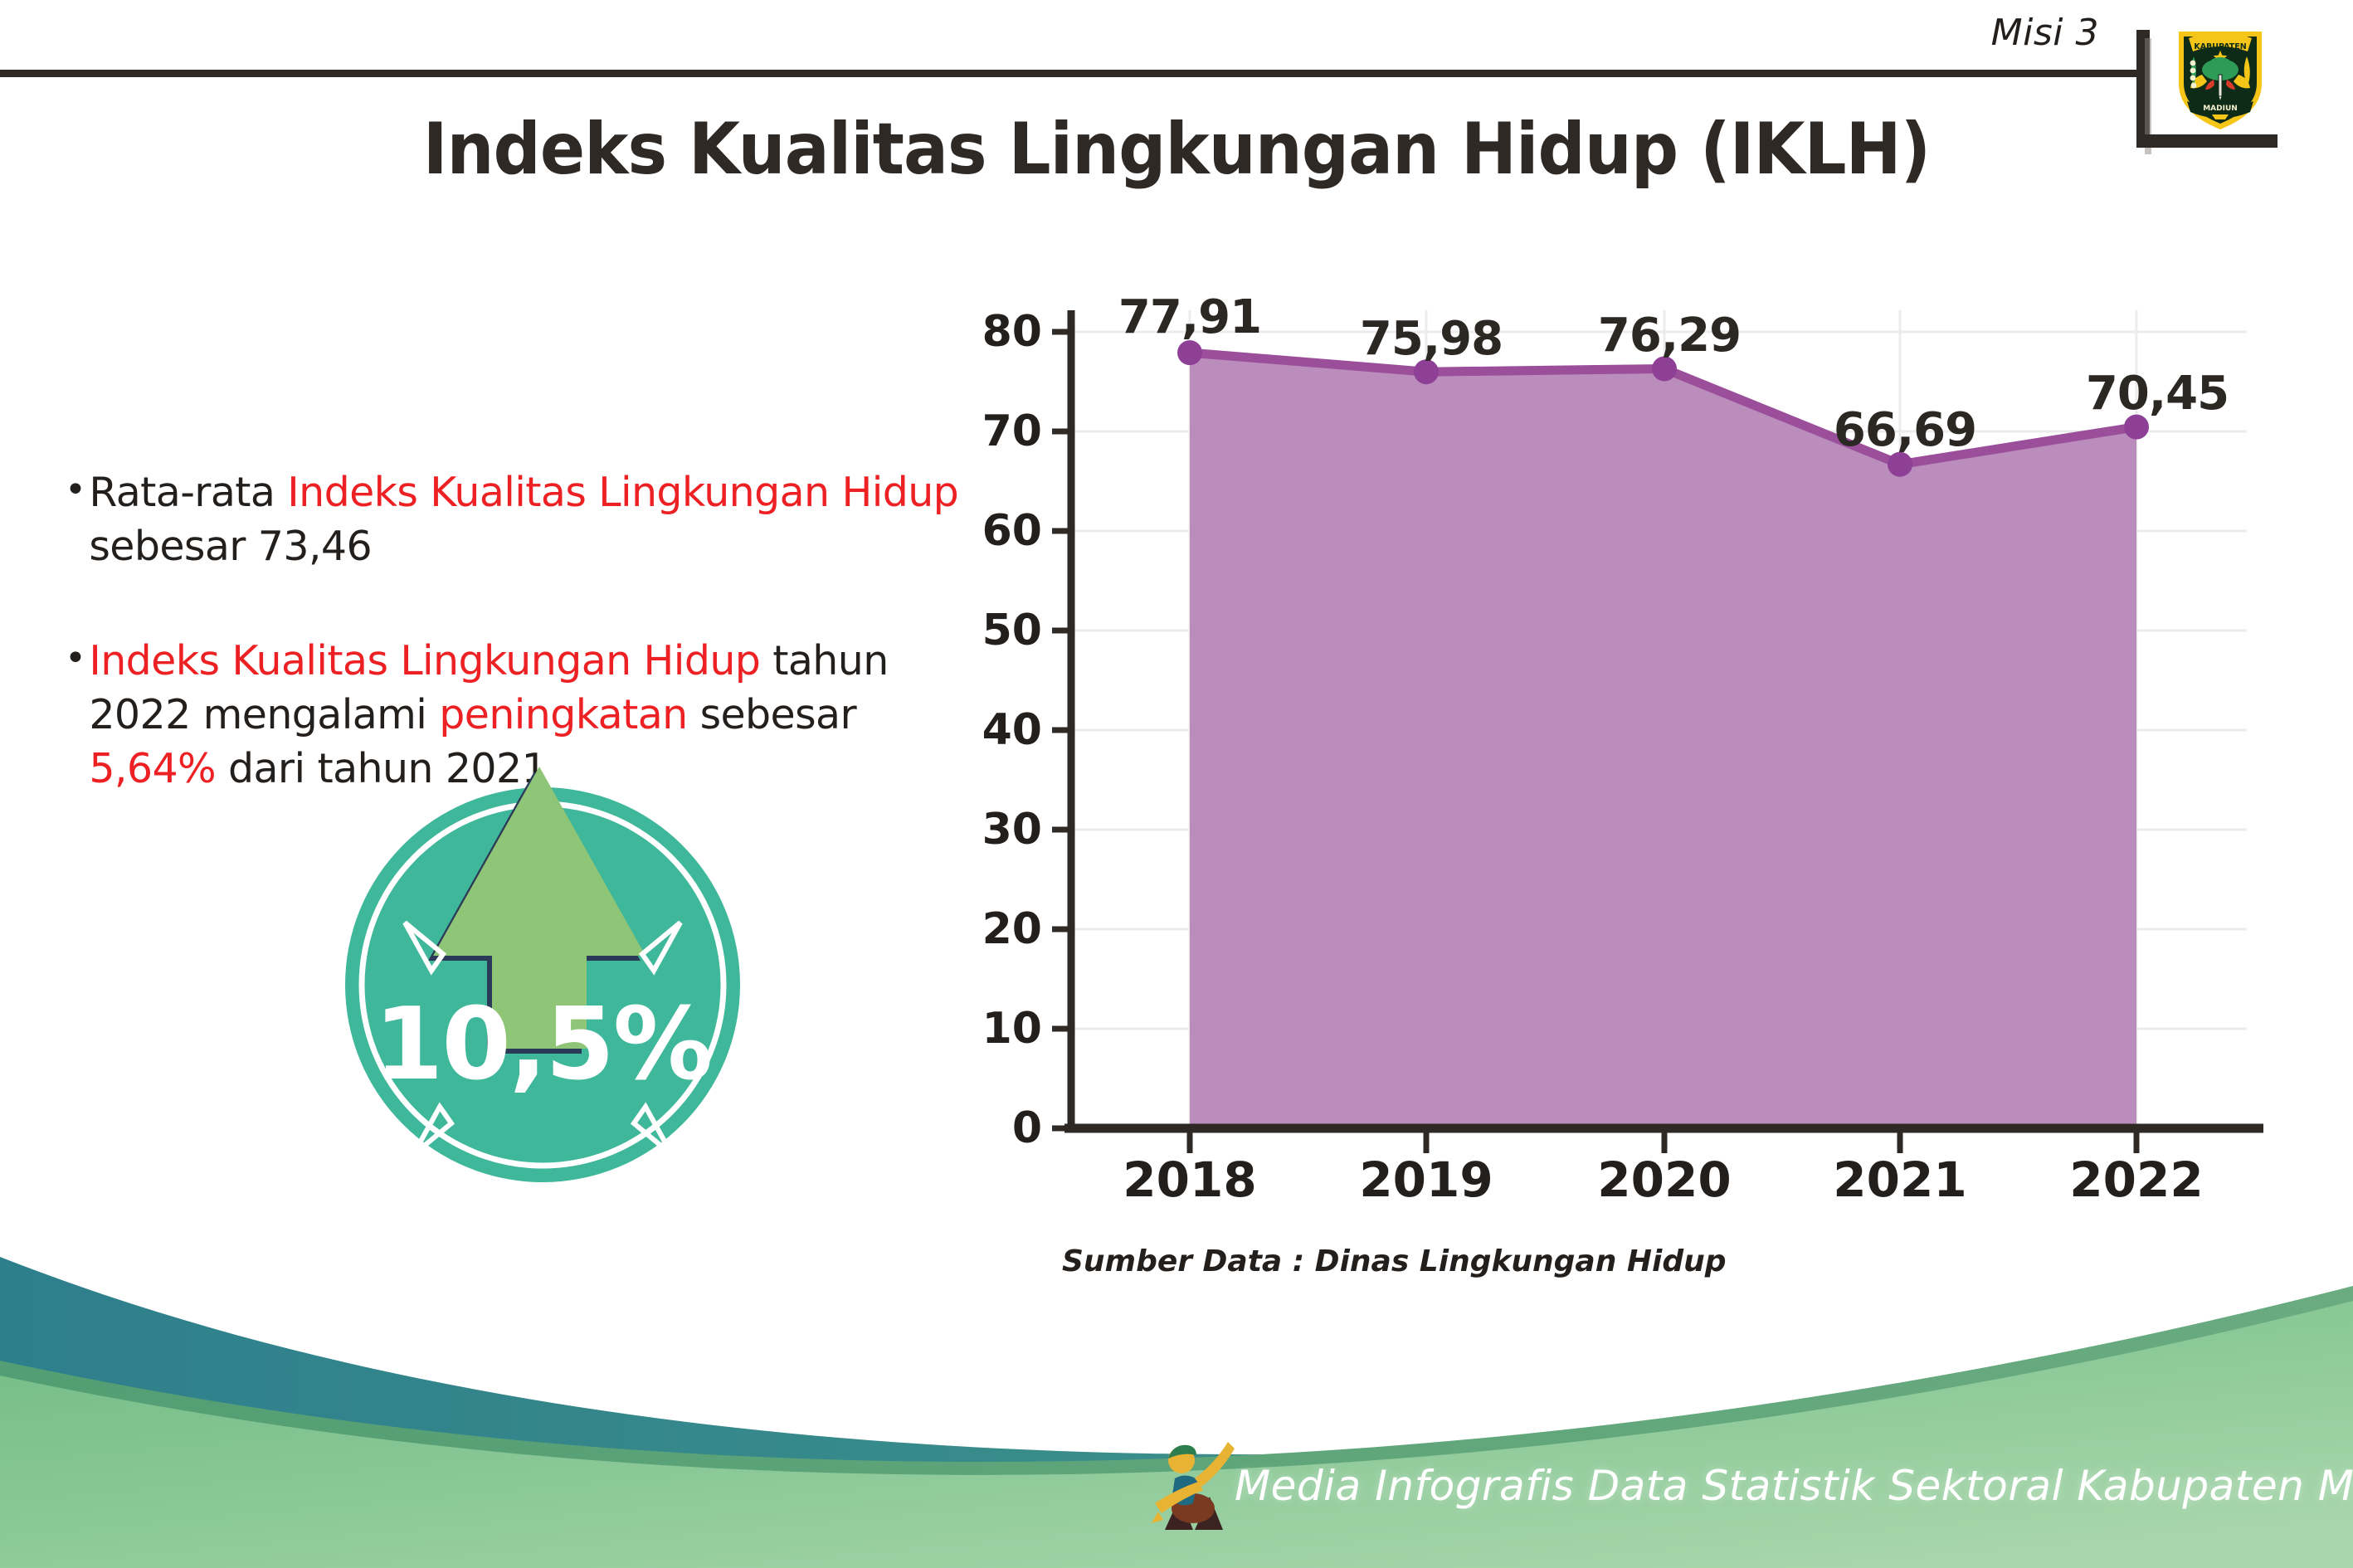 Image resolution: width=2353 pixels, height=1568 pixels. Describe the element at coordinates (1394, 1261) in the screenshot. I see `chart-source-note: Sumber Data : Dinas Lingkungan Hidup` at that location.